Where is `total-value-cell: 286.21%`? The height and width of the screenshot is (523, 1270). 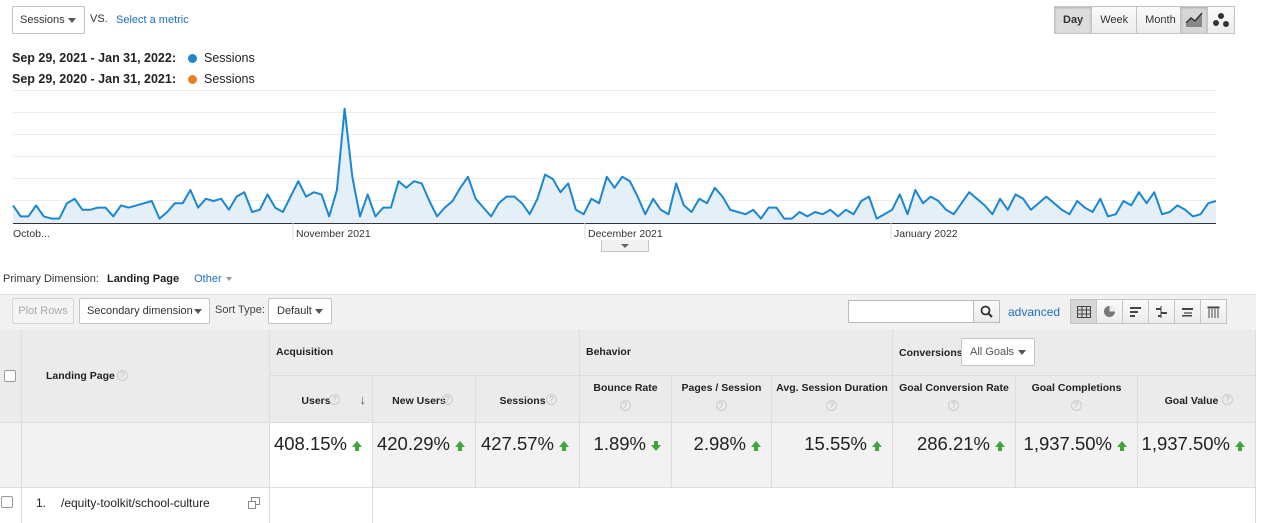
total-value-cell: 286.21% is located at coordinates (954, 455).